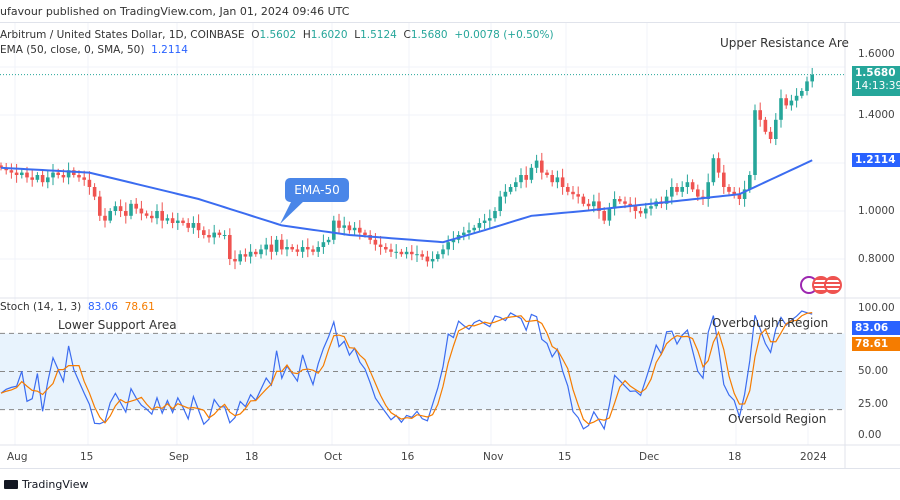  I want to click on lower-support-note: Lower Support Area, so click(117, 325).